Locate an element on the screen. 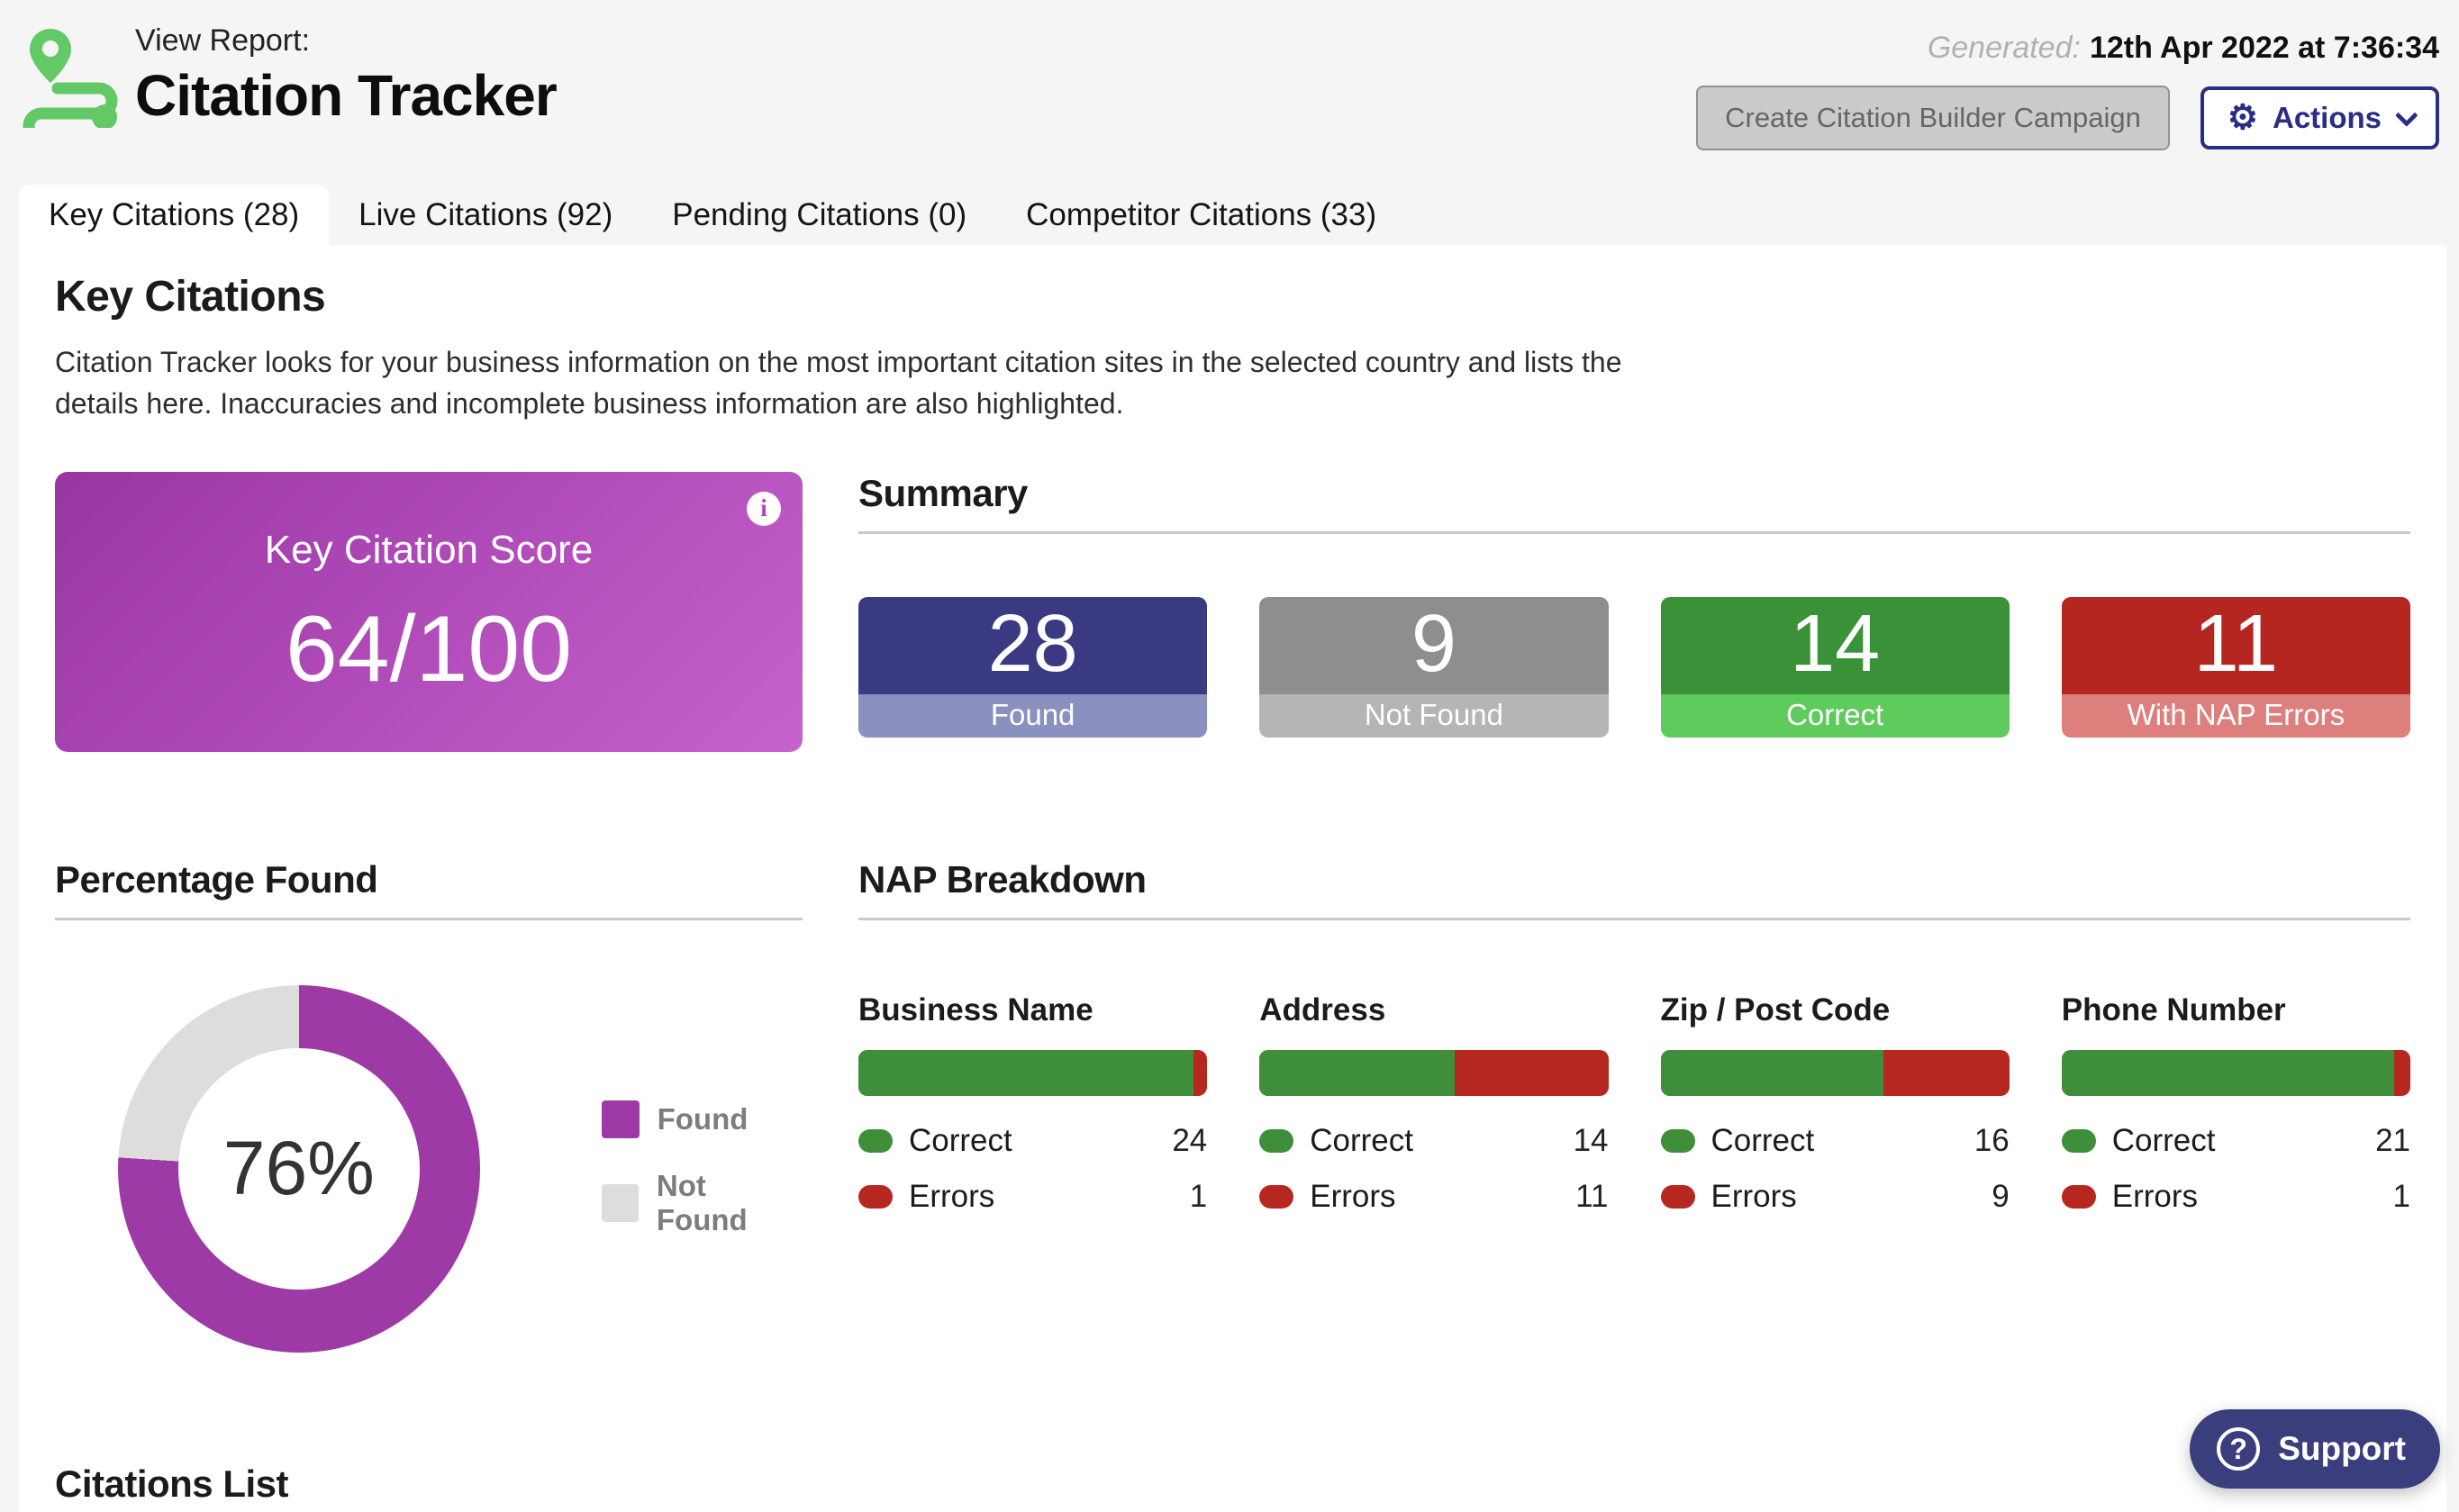 This screenshot has width=2459, height=1512. nap-correct-row: Correct 16 is located at coordinates (1835, 1140).